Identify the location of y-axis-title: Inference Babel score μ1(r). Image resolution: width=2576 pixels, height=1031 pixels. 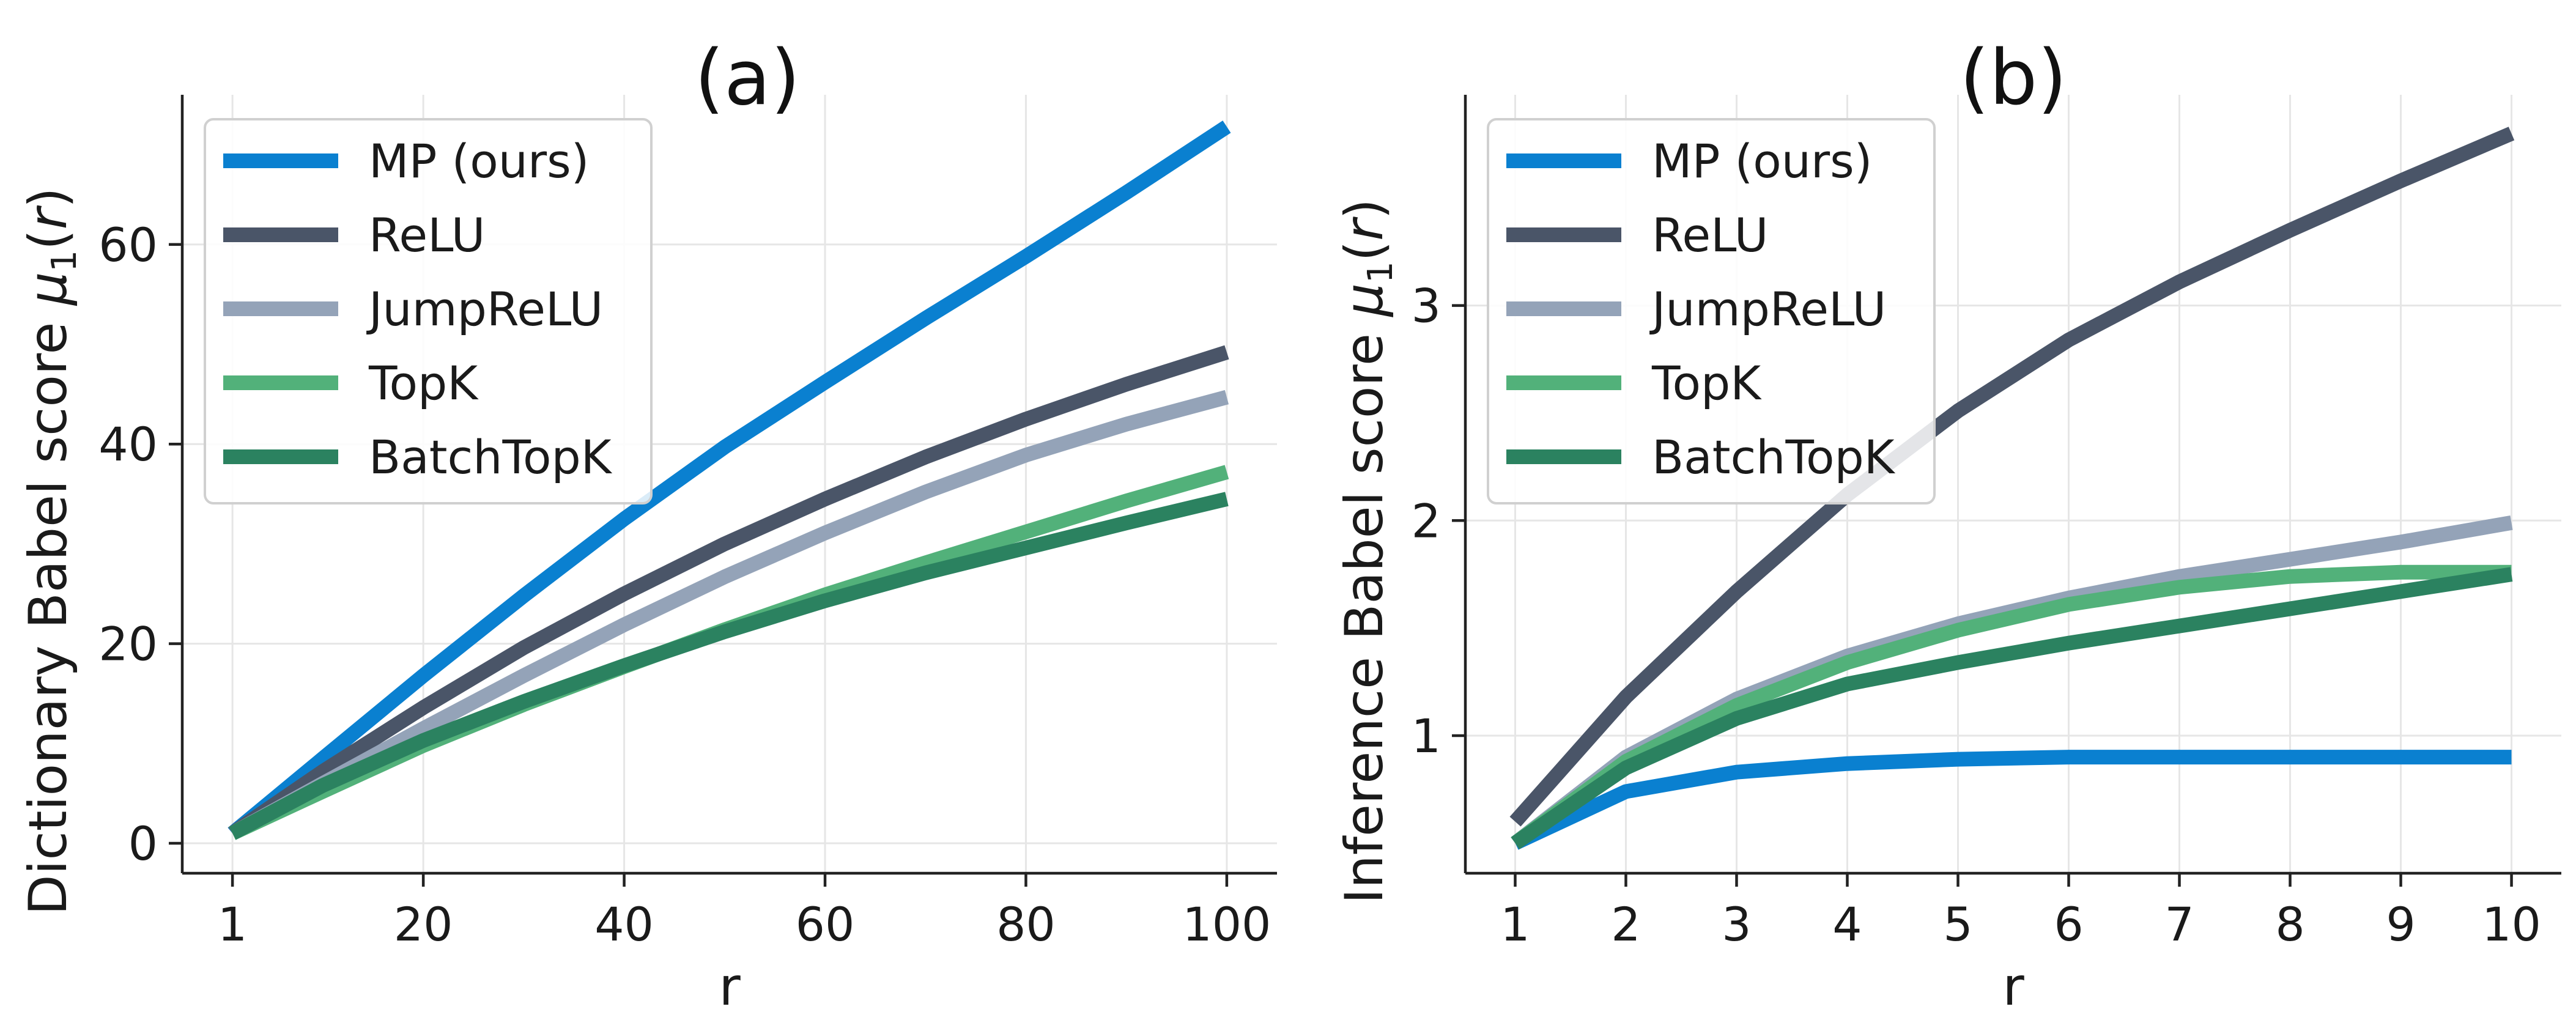
(1367, 551).